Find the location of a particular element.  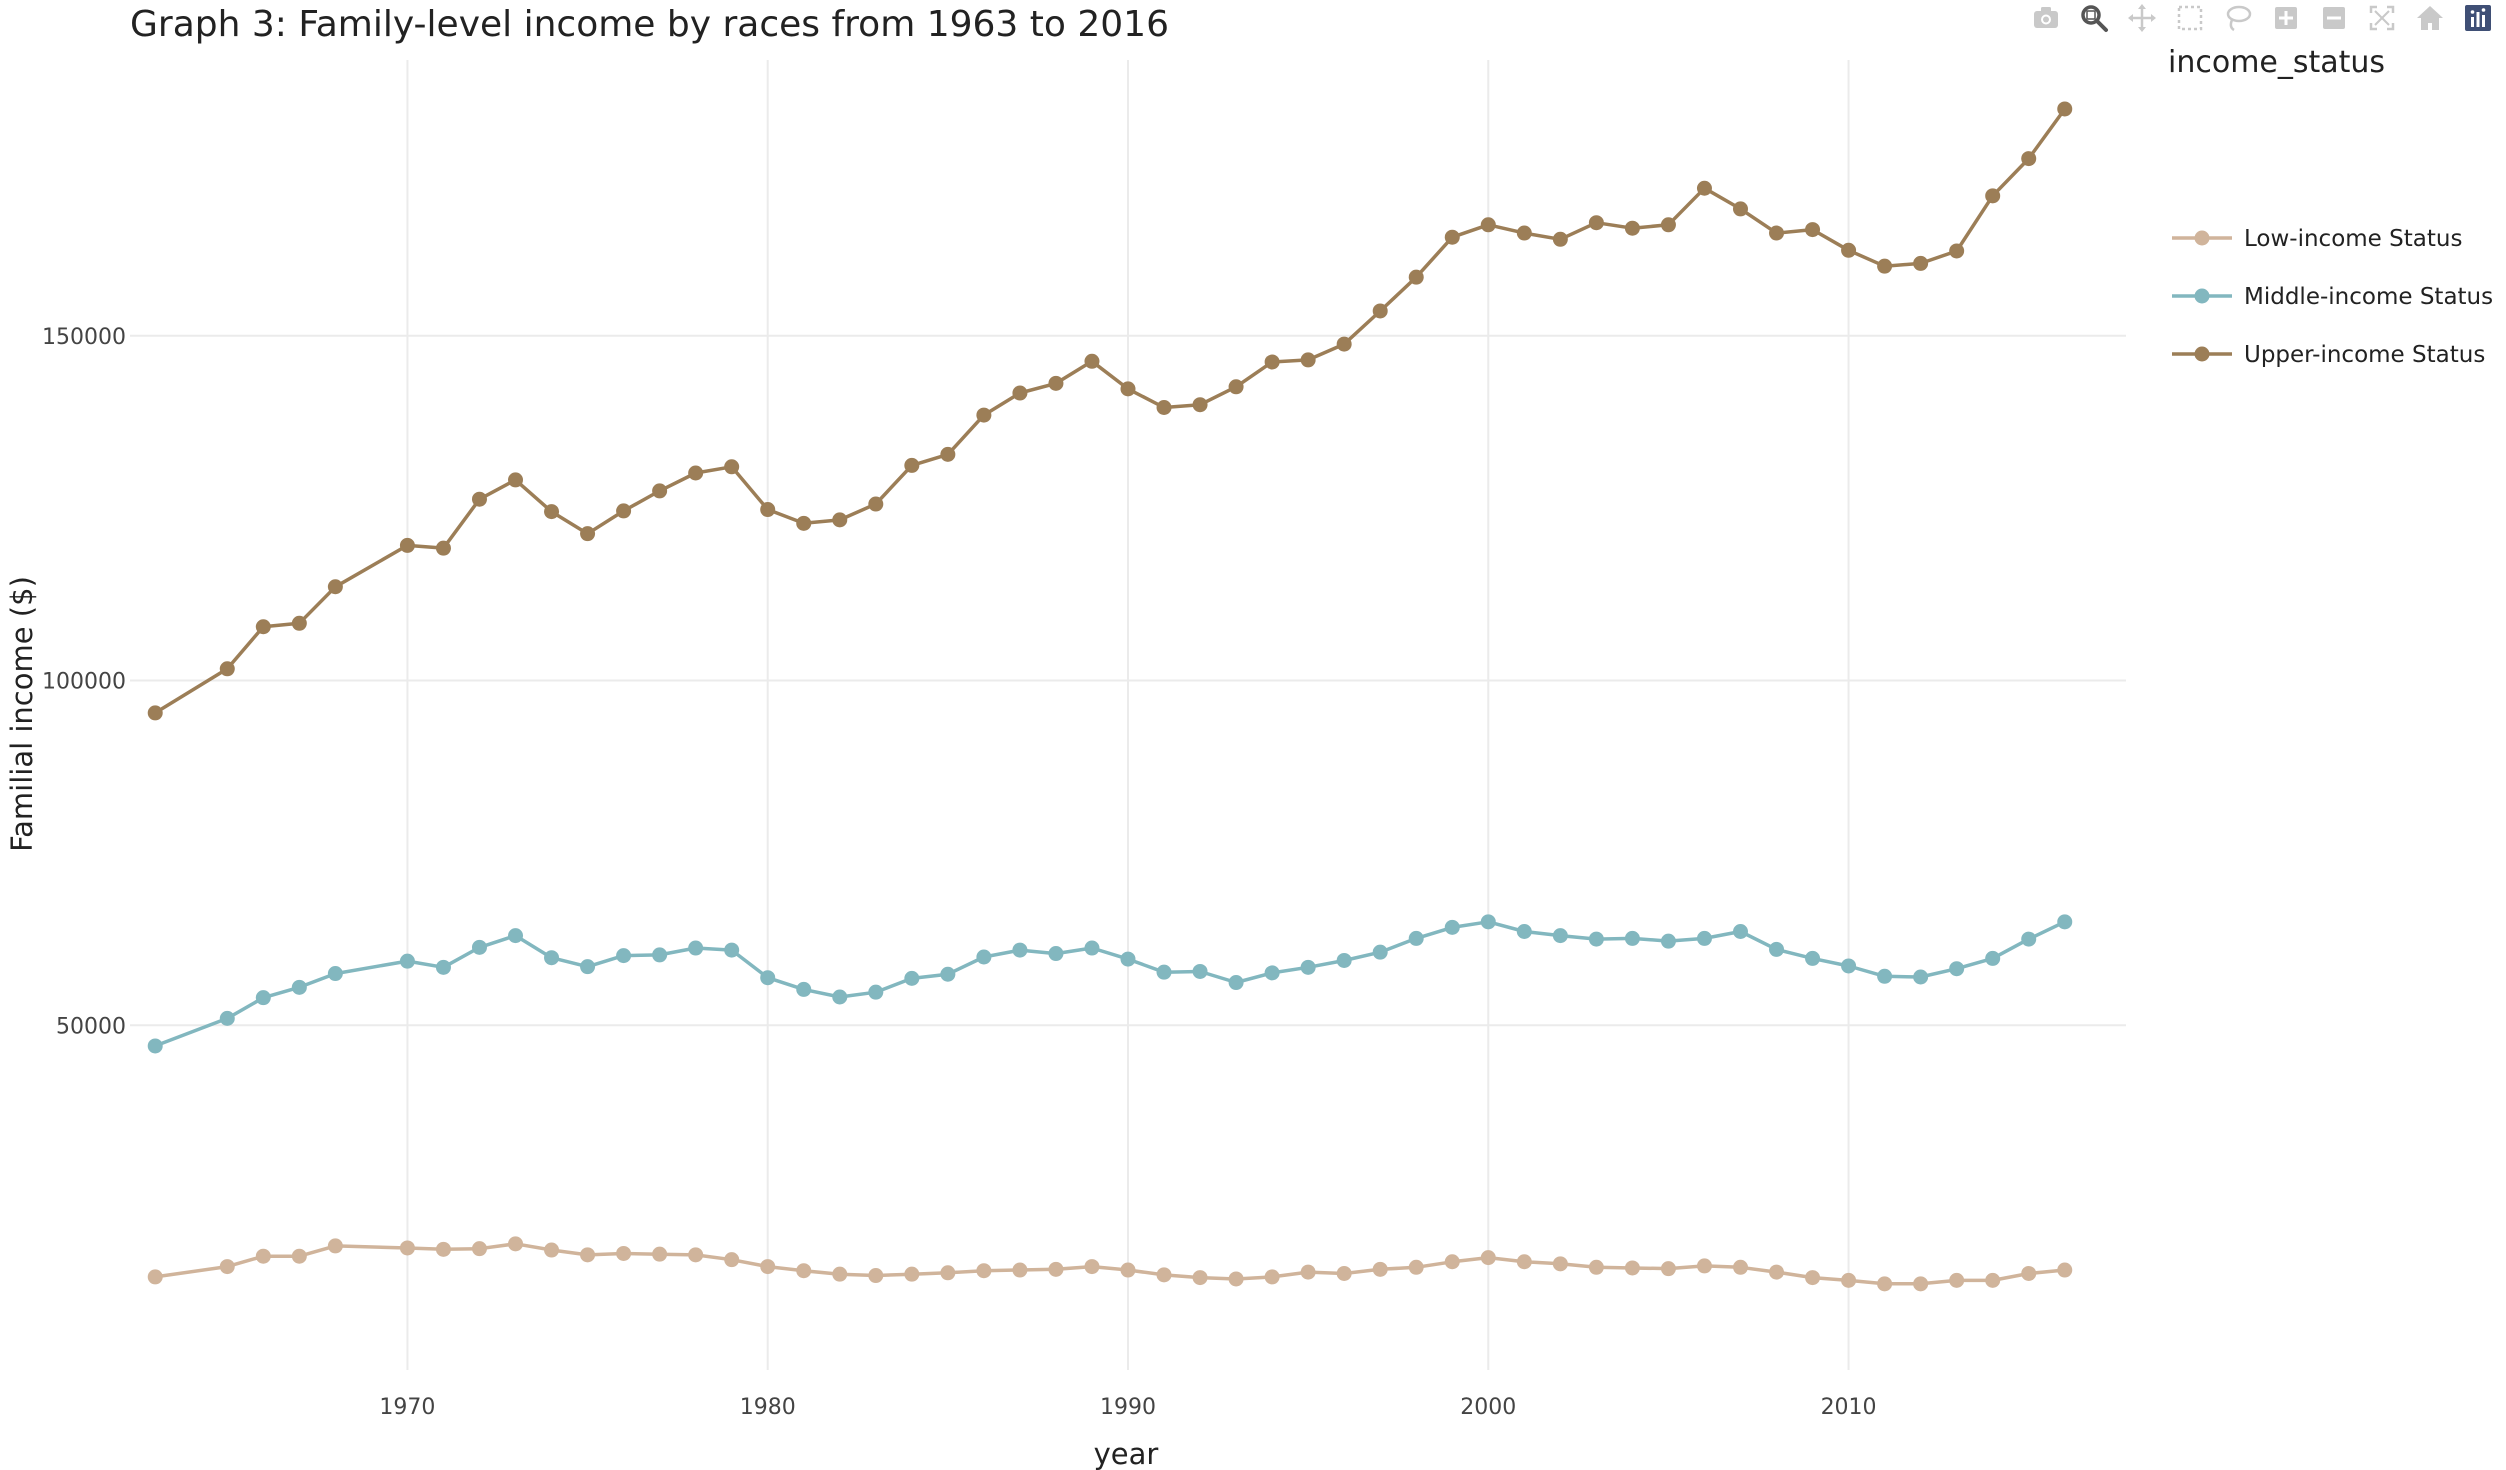

camera-icon is located at coordinates (2046, 18).